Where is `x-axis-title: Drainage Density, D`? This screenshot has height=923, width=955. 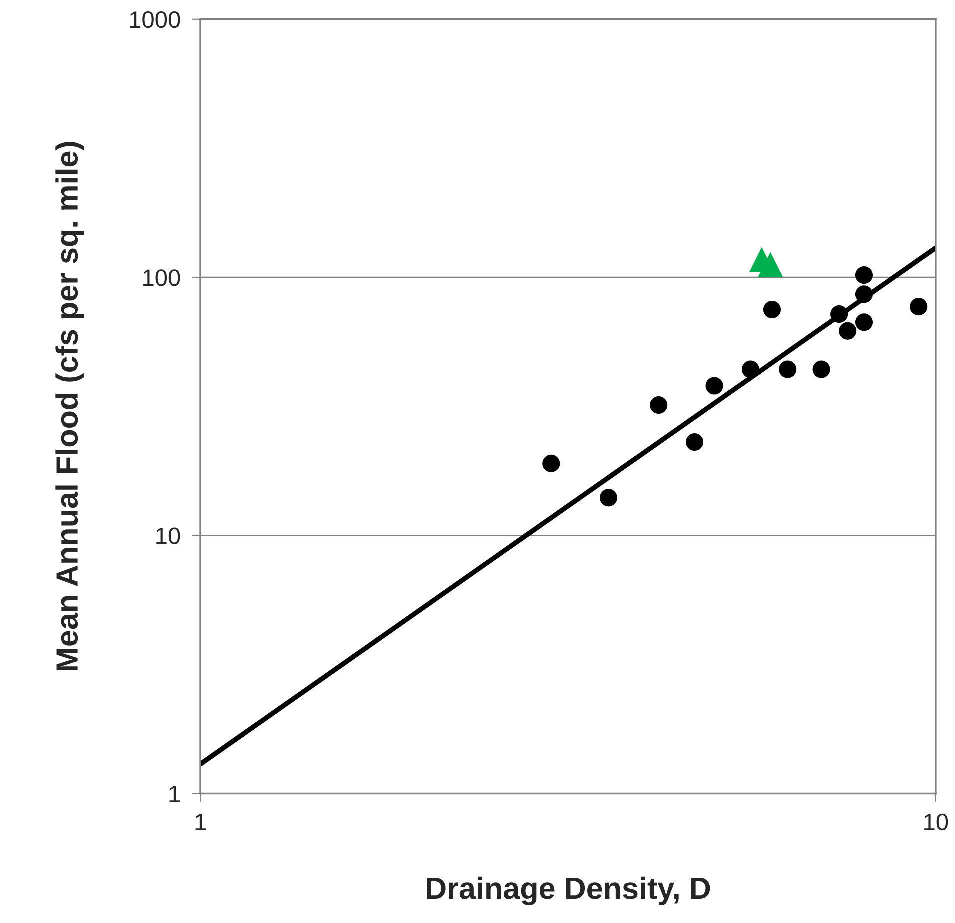 x-axis-title: Drainage Density, D is located at coordinates (568, 891).